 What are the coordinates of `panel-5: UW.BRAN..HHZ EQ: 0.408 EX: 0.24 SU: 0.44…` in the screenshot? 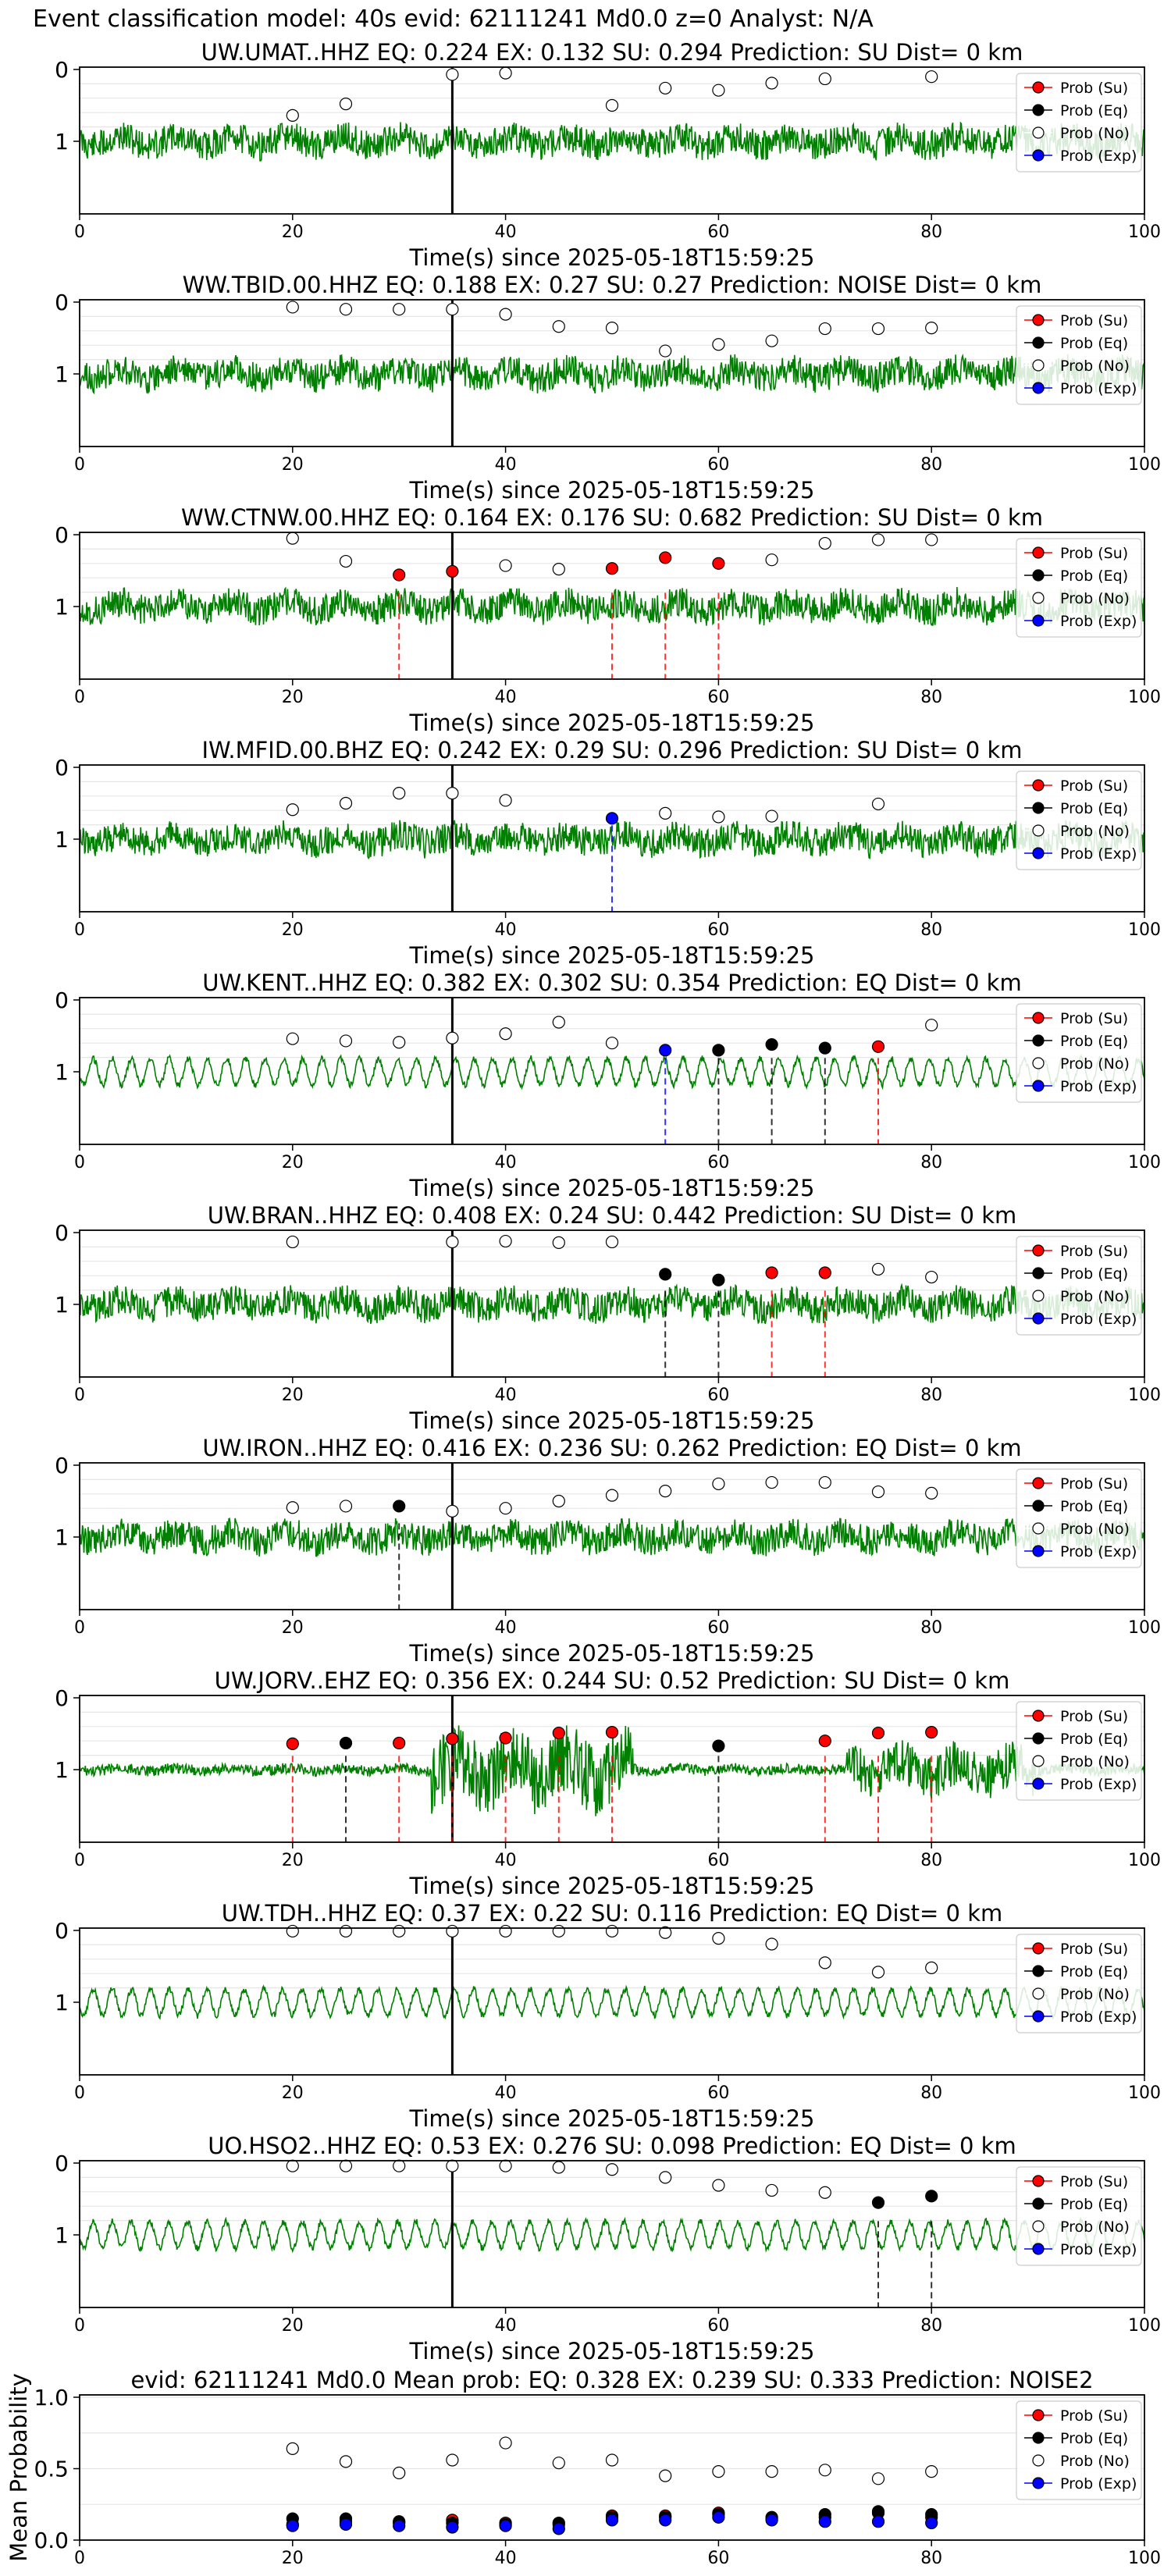 It's located at (608, 1318).